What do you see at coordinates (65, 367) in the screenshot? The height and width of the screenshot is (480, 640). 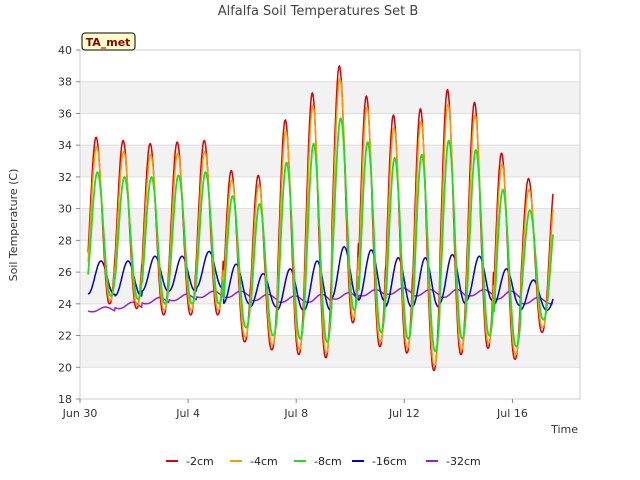 I see `y-tick-label: 20` at bounding box center [65, 367].